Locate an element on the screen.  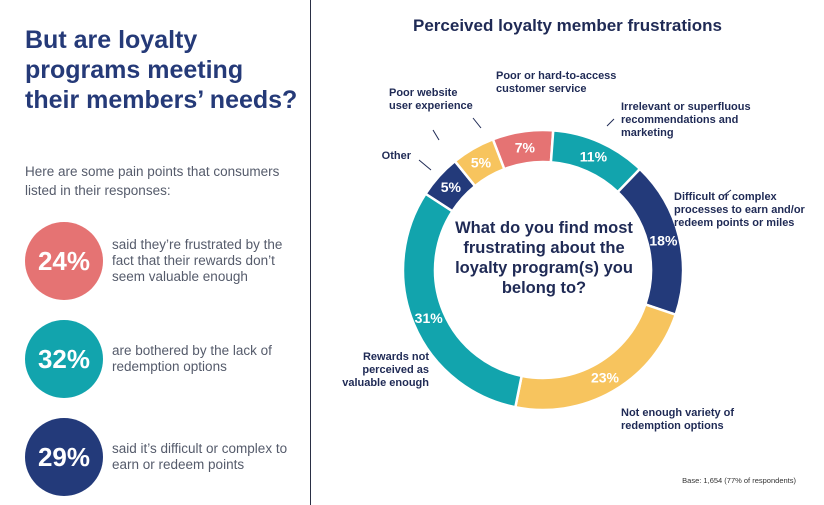
chart-title: Perceived loyalty member frustrations is located at coordinates (567, 25).